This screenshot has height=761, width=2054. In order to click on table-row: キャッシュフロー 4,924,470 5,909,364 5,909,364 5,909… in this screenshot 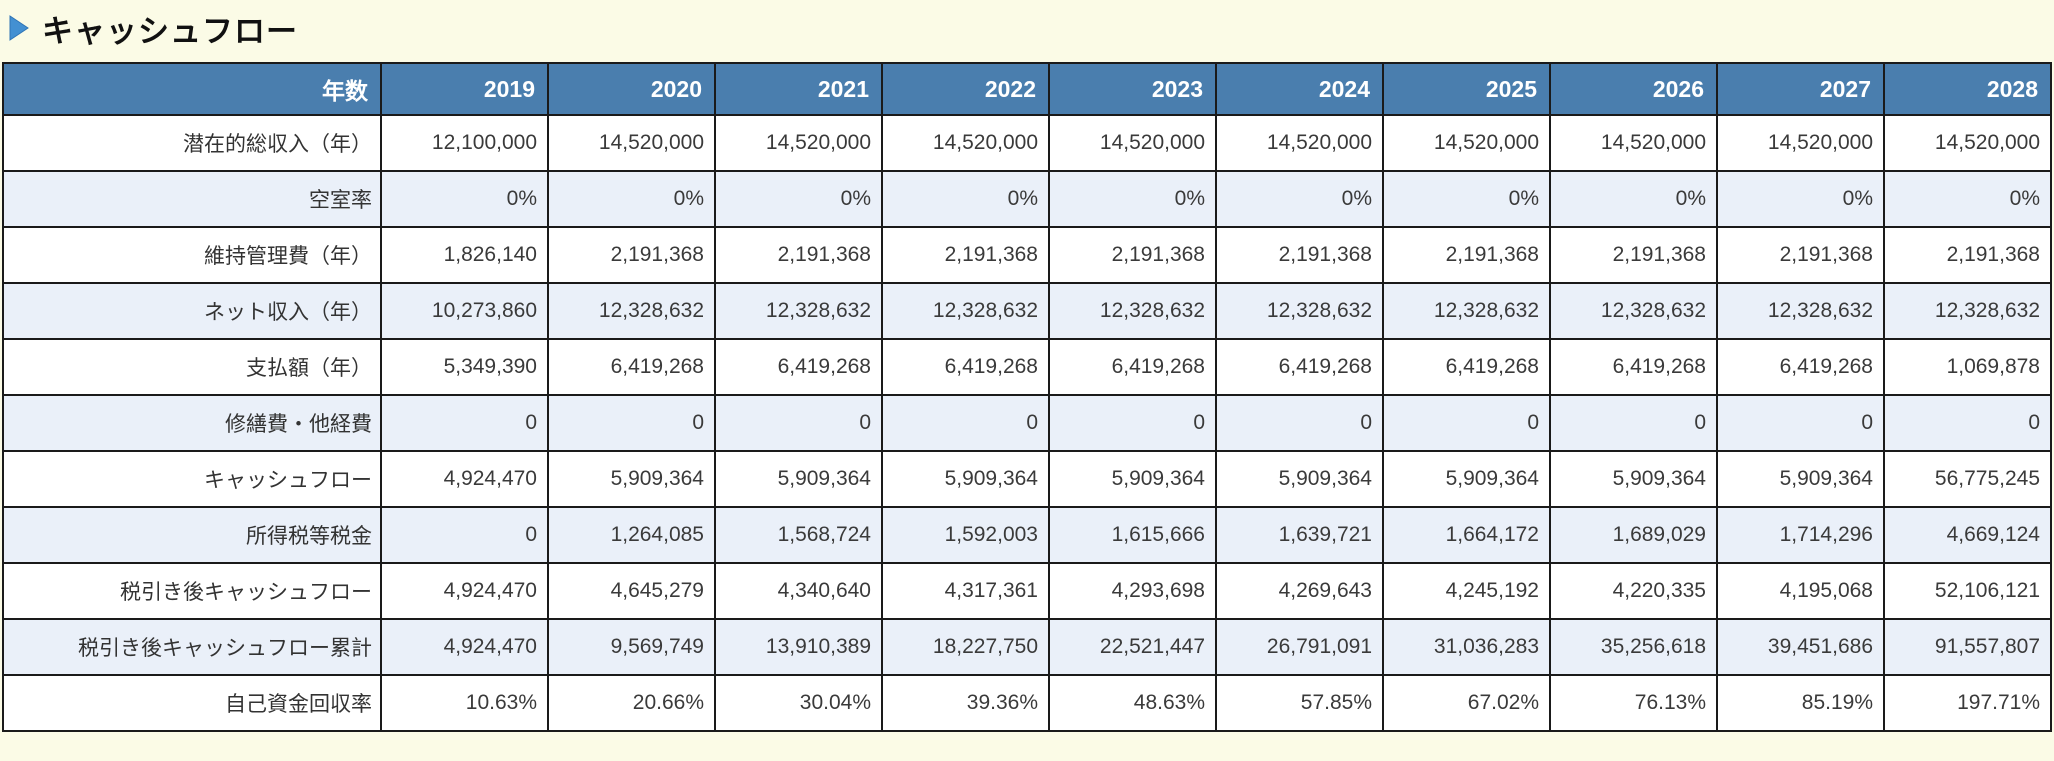, I will do `click(1027, 479)`.